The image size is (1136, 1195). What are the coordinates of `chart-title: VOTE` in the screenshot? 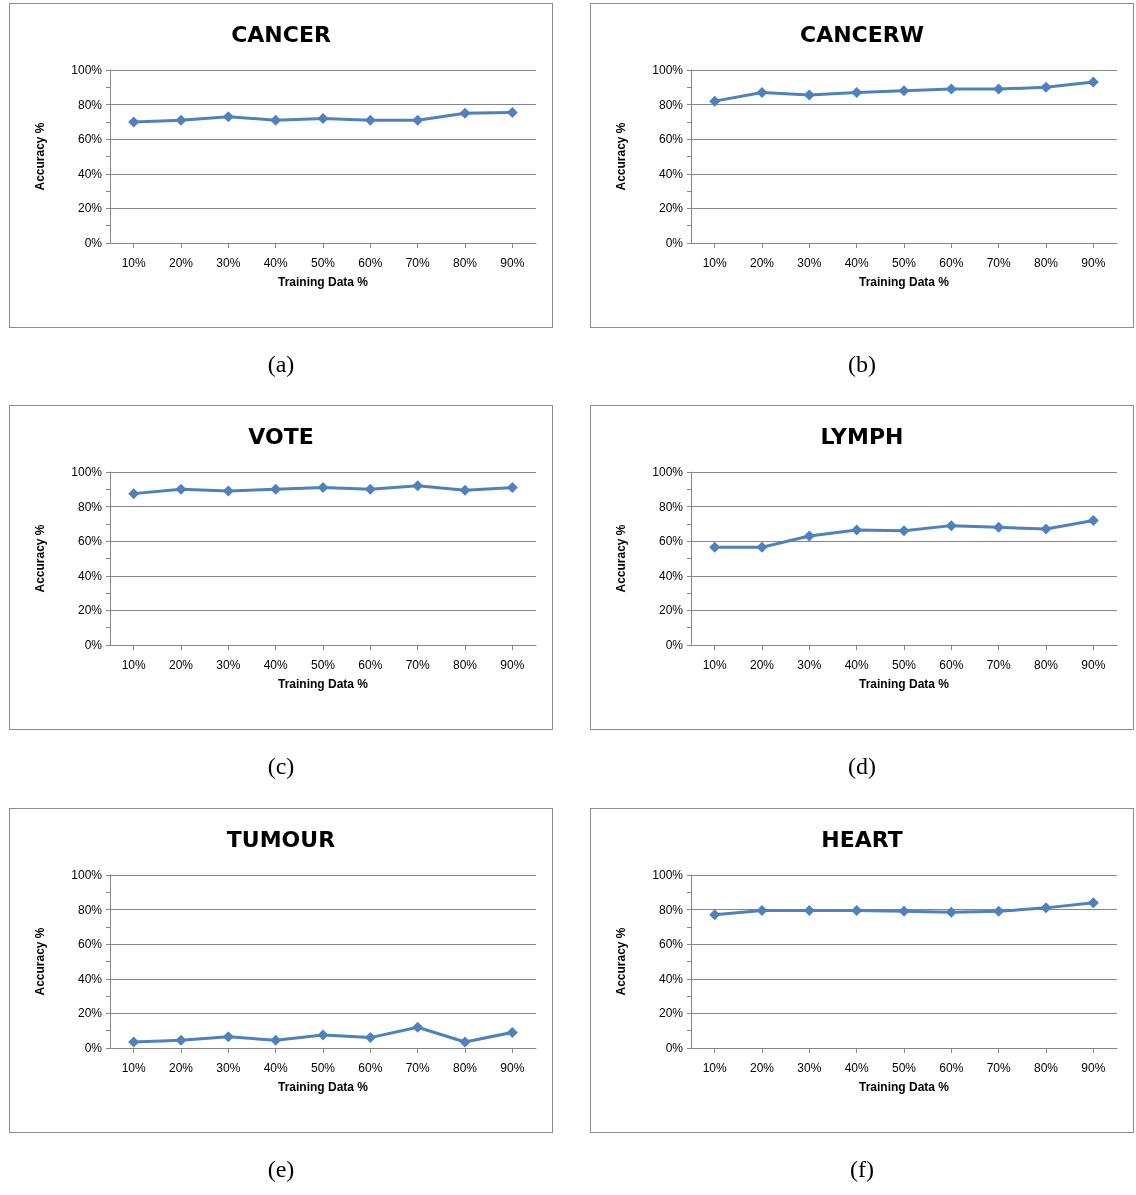 It's located at (281, 436).